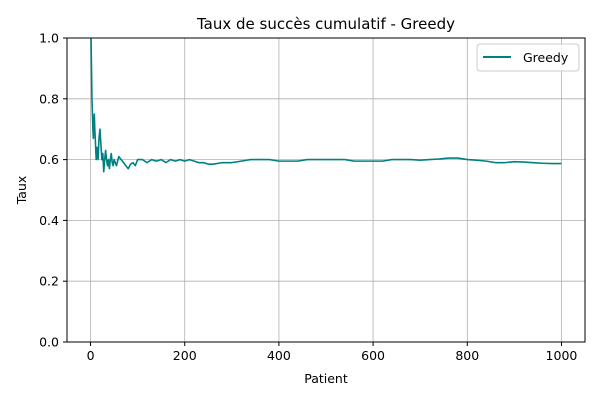 The width and height of the screenshot is (600, 400). What do you see at coordinates (326, 378) in the screenshot?
I see `x-axis-label: Patient` at bounding box center [326, 378].